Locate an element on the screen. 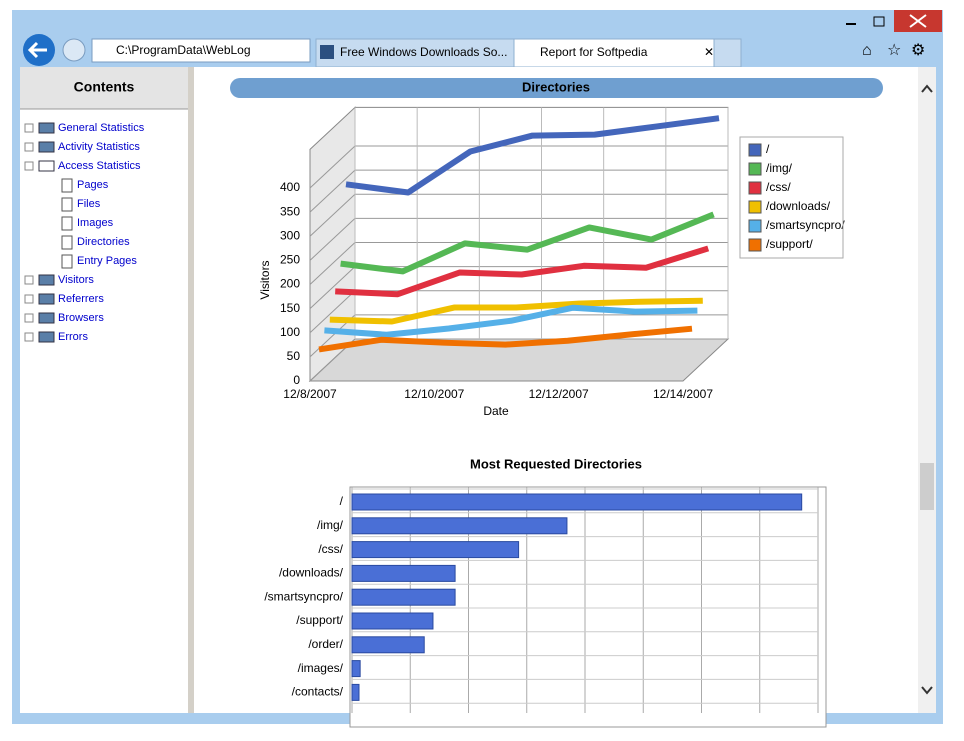 This screenshot has width=964, height=741. nav-link: Images is located at coordinates (95, 223).